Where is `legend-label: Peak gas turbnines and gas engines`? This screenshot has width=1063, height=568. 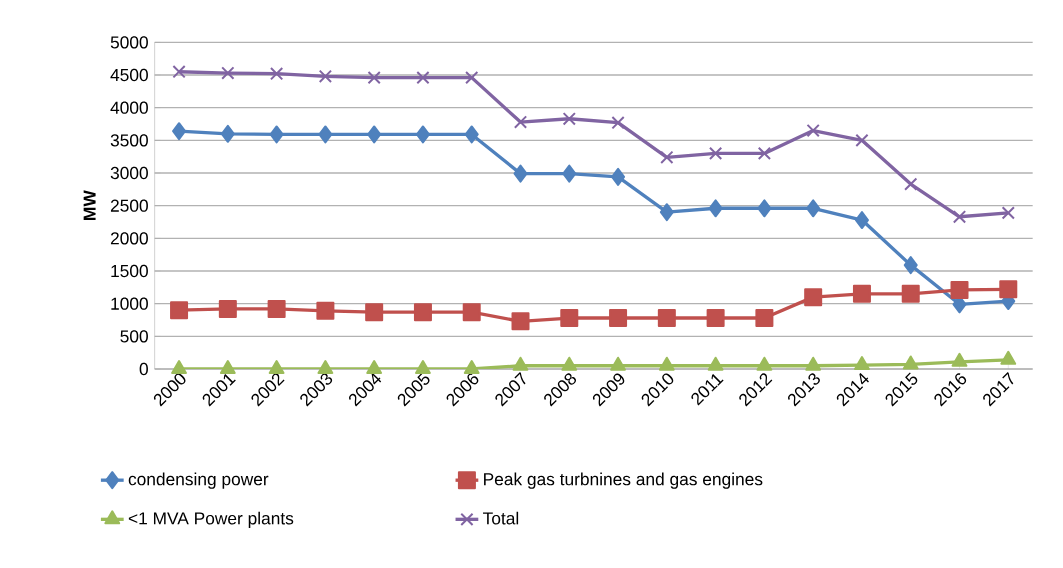
legend-label: Peak gas turbnines and gas engines is located at coordinates (623, 480).